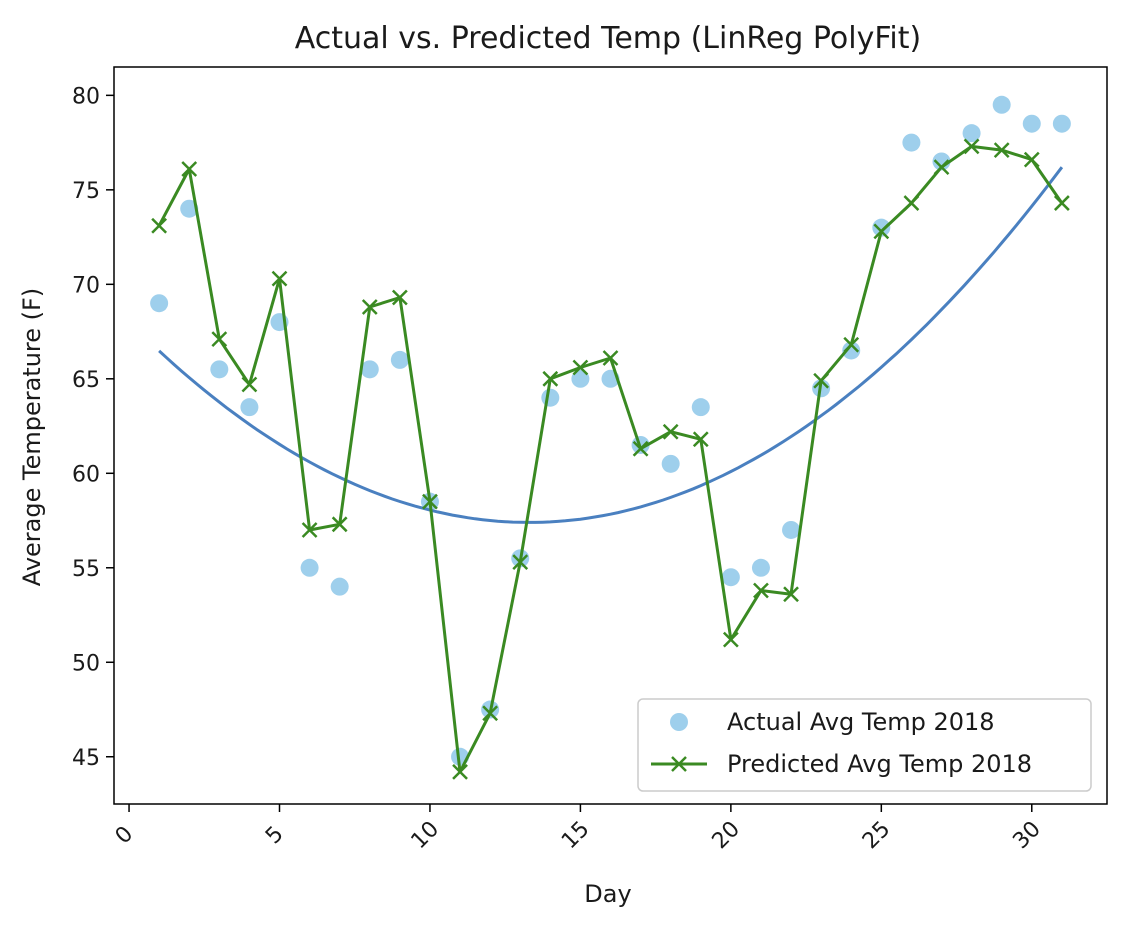 This screenshot has height=930, width=1124. I want to click on y-tick-label: 60, so click(86, 474).